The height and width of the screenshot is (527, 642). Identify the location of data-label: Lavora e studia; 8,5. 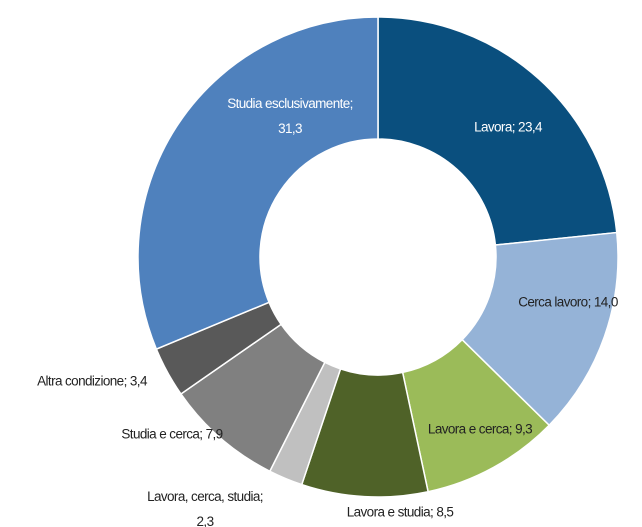
(400, 512).